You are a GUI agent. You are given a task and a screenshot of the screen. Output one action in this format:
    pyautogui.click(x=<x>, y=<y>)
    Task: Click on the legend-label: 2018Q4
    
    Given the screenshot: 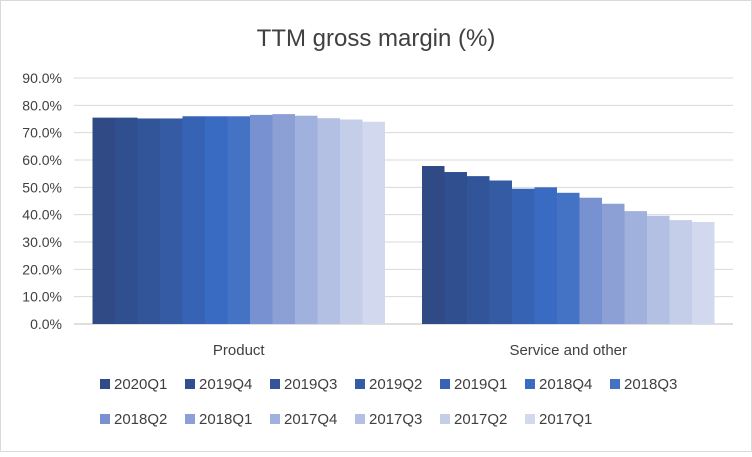 What is the action you would take?
    pyautogui.click(x=565, y=384)
    